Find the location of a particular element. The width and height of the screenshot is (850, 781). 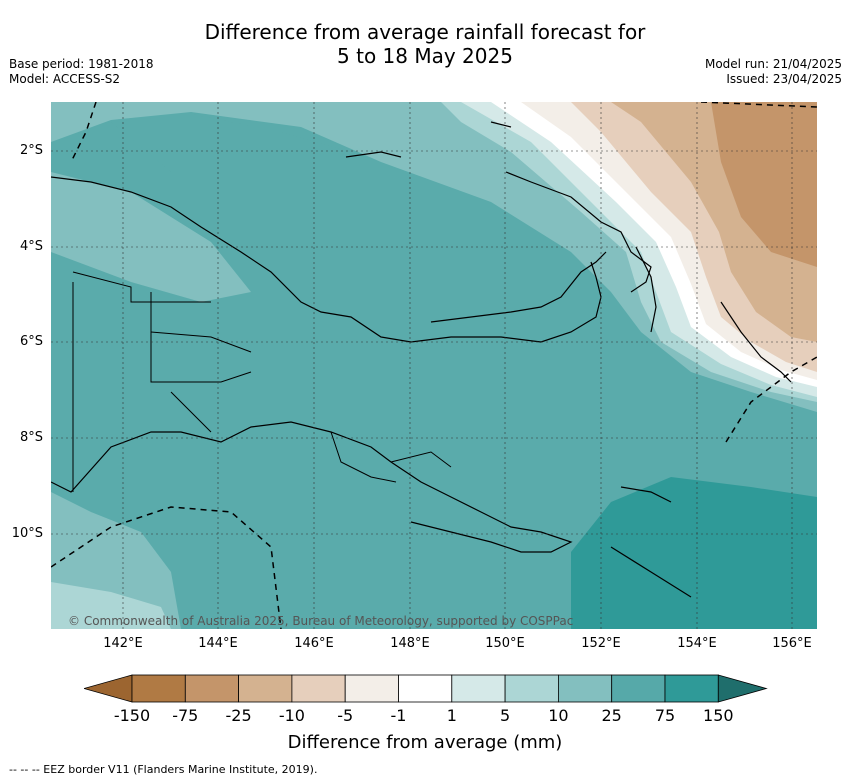

lon-label-148e: 148°E is located at coordinates (410, 643).